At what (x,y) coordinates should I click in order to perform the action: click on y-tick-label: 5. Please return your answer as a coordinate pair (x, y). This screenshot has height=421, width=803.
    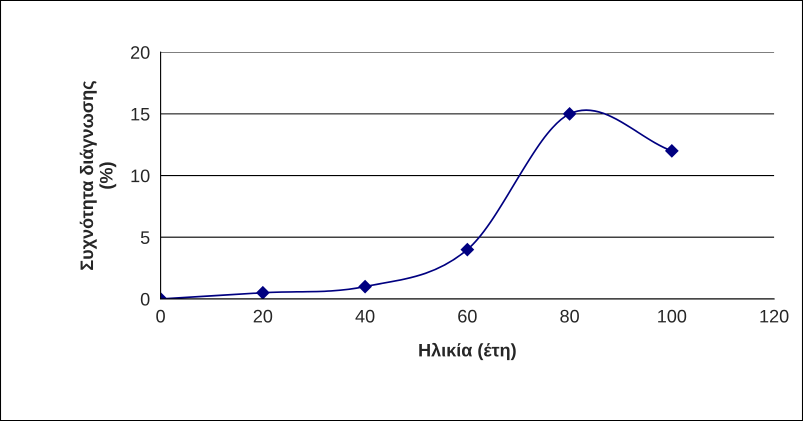
    Looking at the image, I should click on (145, 237).